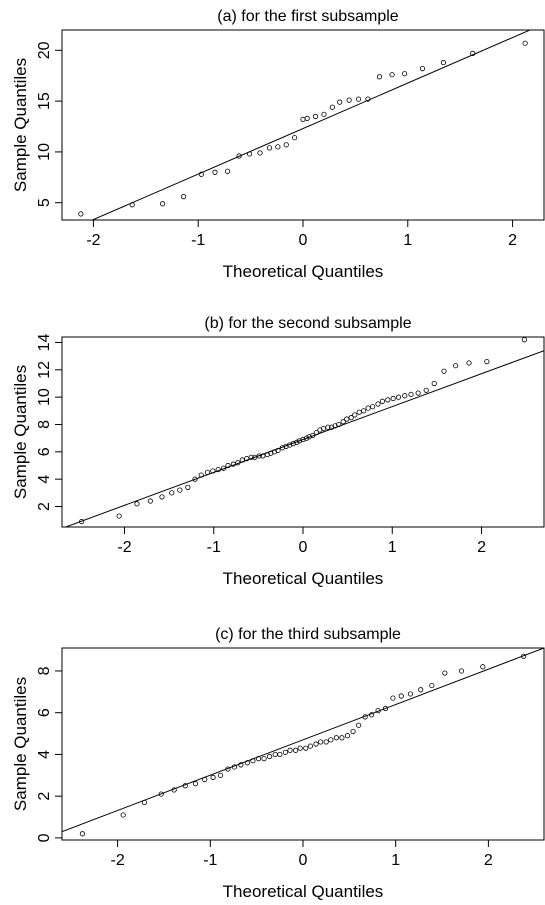 This screenshot has height=905, width=545. What do you see at coordinates (214, 547) in the screenshot?
I see `x-tick-label: -1` at bounding box center [214, 547].